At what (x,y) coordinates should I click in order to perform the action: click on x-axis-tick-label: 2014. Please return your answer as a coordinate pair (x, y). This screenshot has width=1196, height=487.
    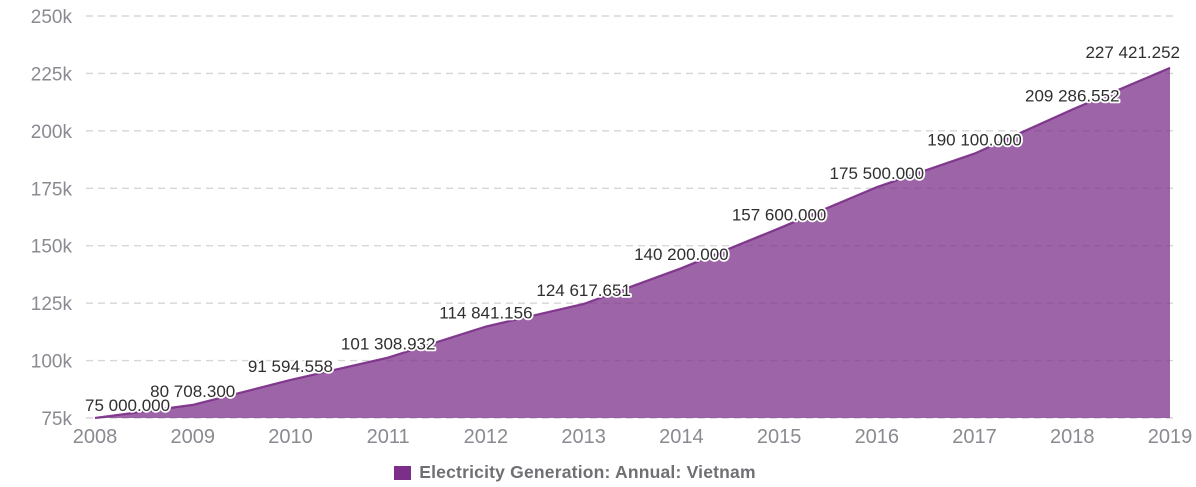
    Looking at the image, I should click on (681, 437).